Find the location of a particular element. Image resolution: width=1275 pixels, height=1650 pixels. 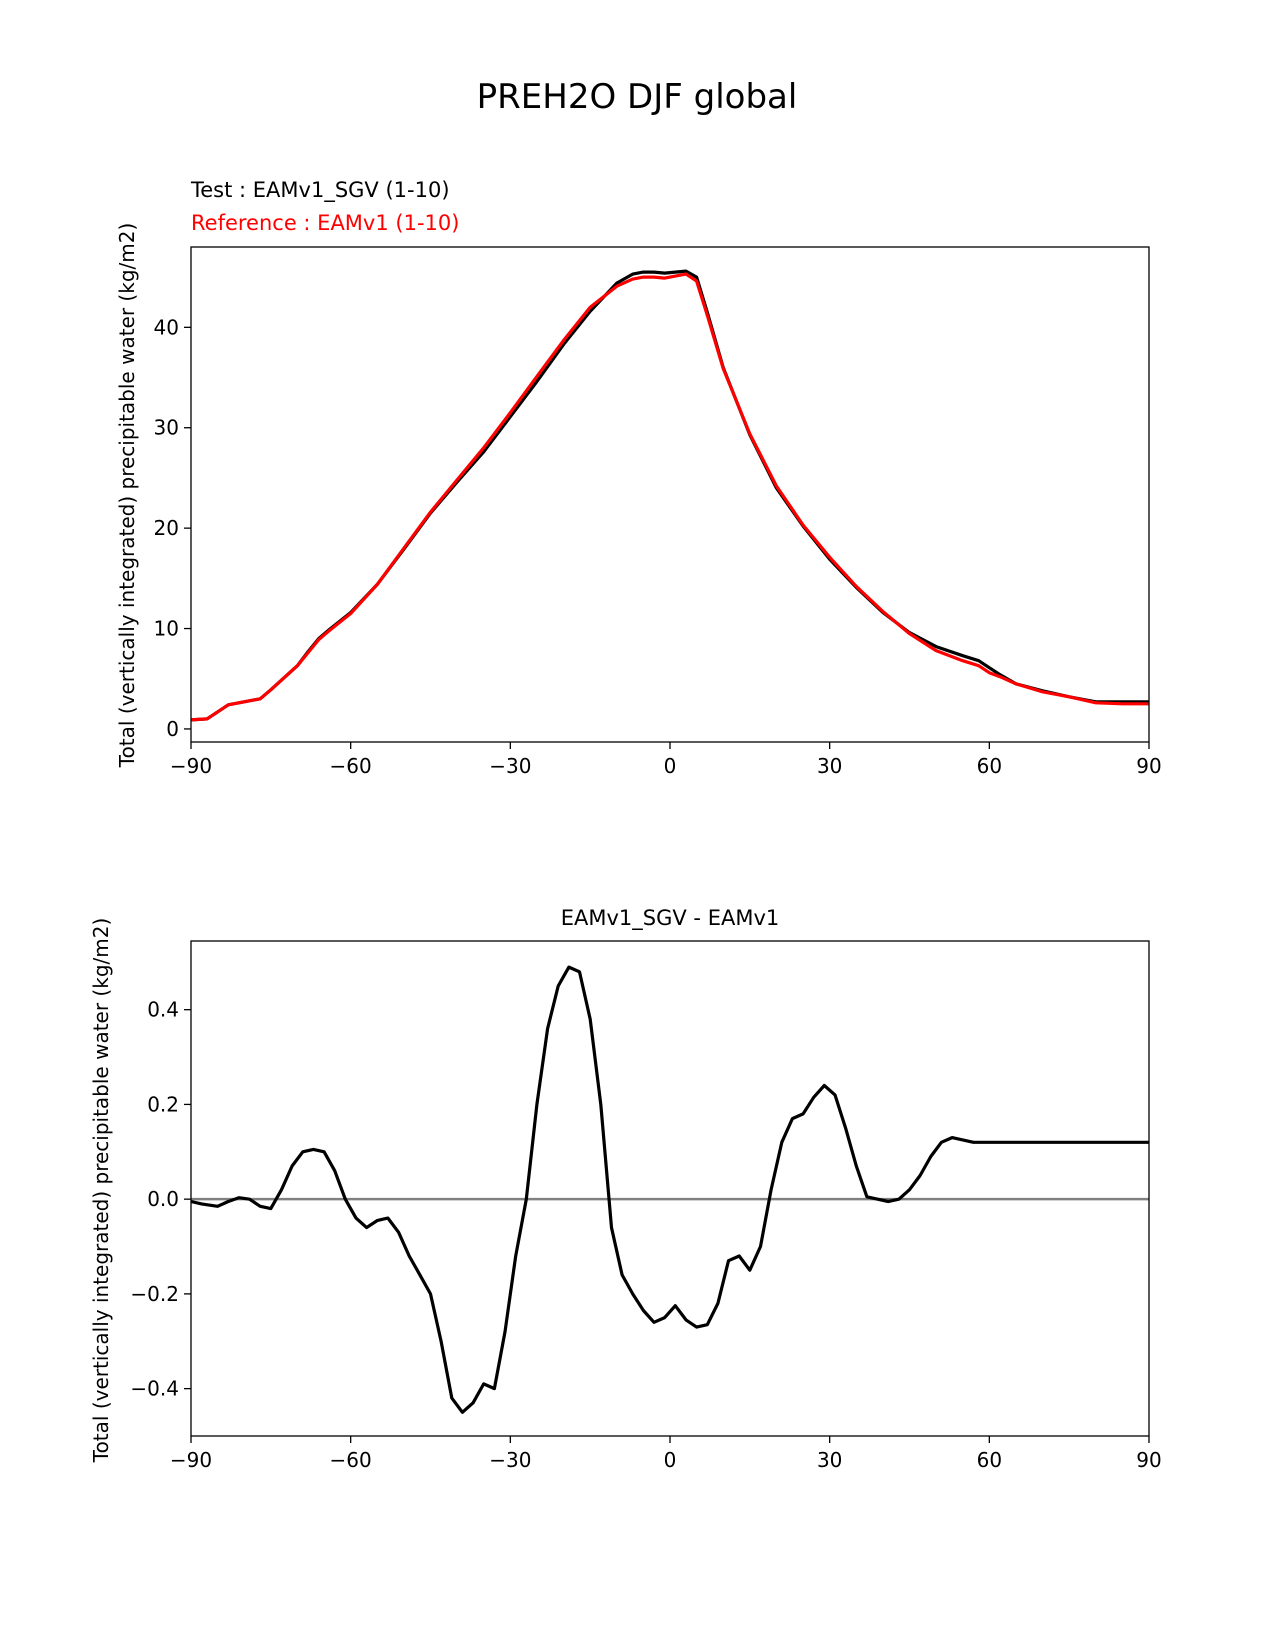

top-x-tick-label: 60 is located at coordinates (989, 766).